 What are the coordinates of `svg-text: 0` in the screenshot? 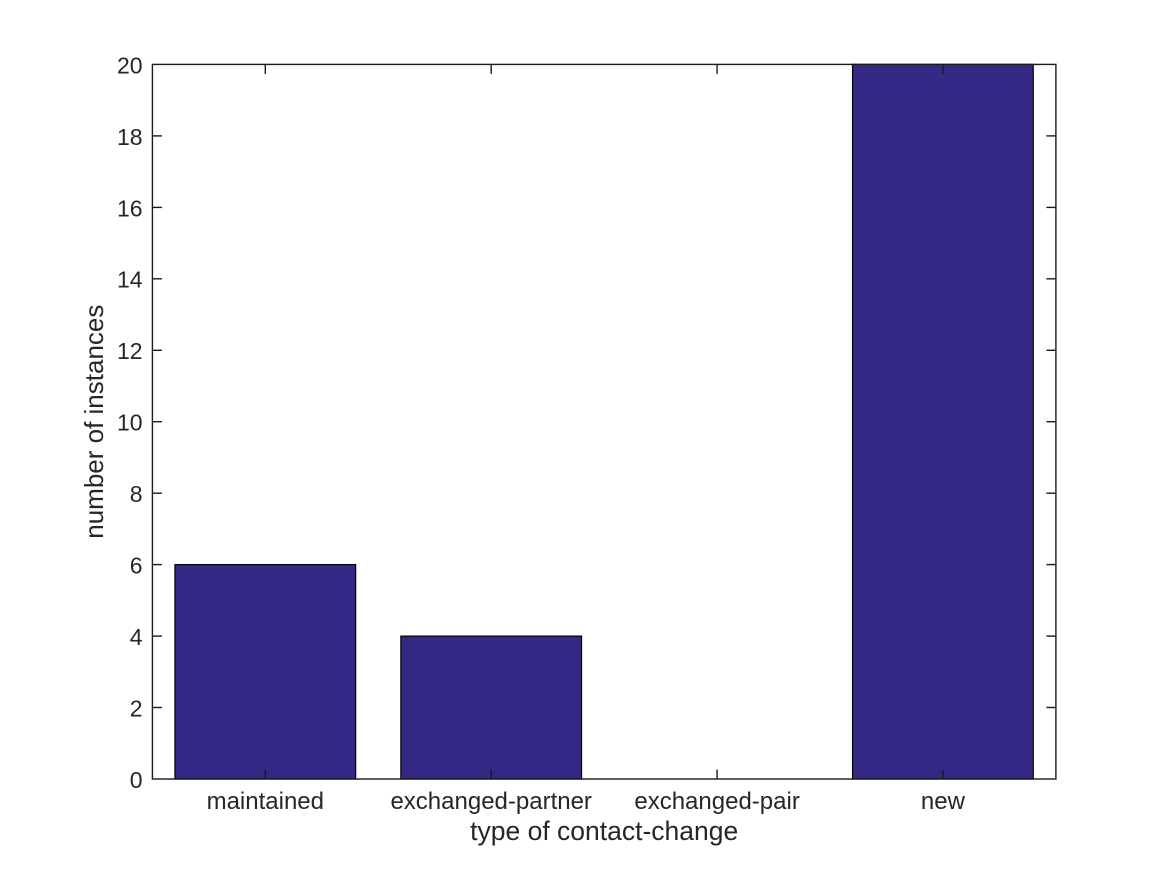 It's located at (136, 780).